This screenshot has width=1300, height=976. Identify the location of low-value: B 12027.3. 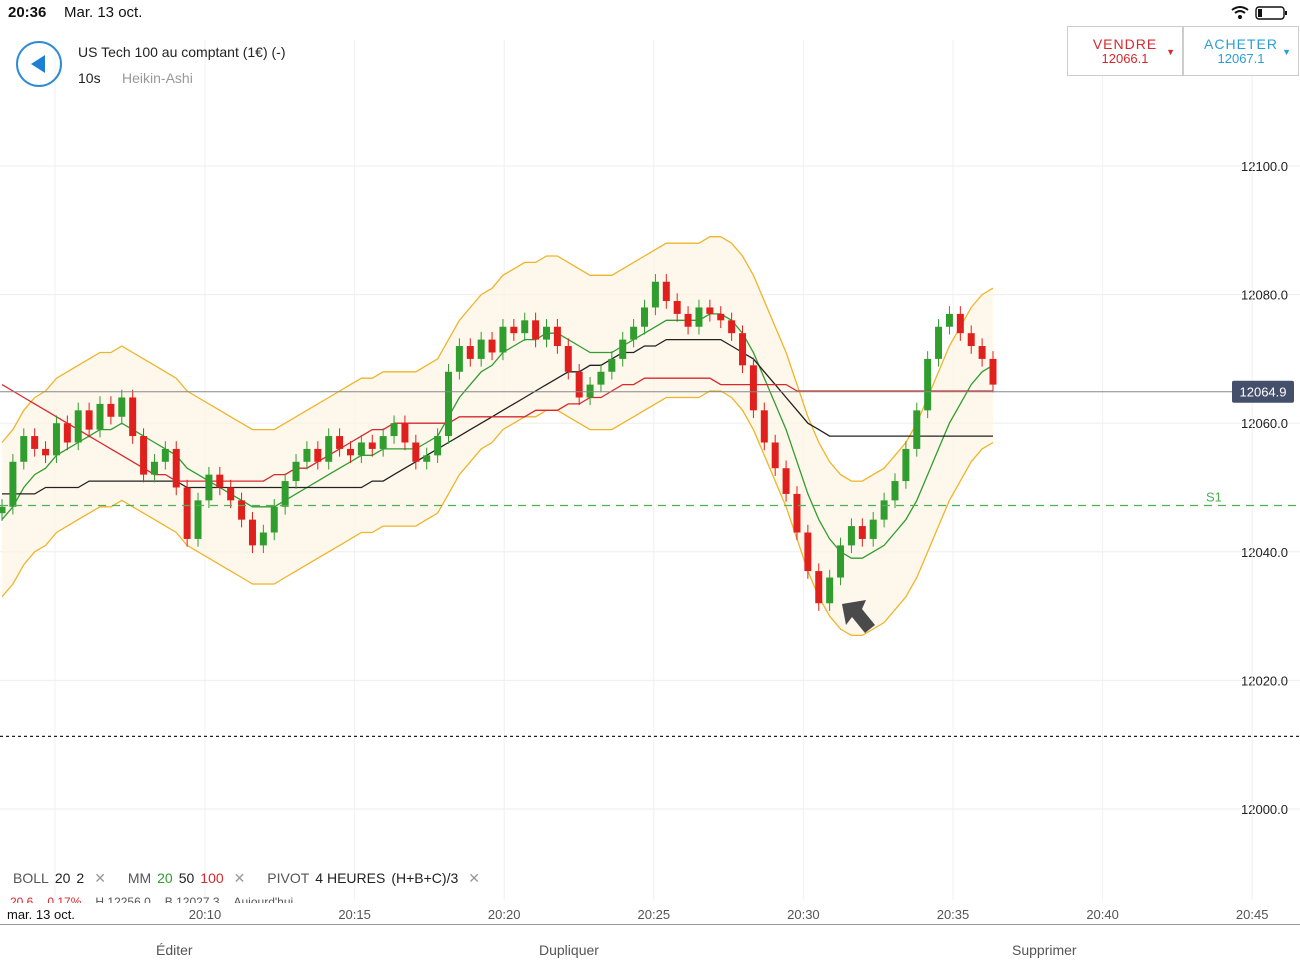
(192, 899).